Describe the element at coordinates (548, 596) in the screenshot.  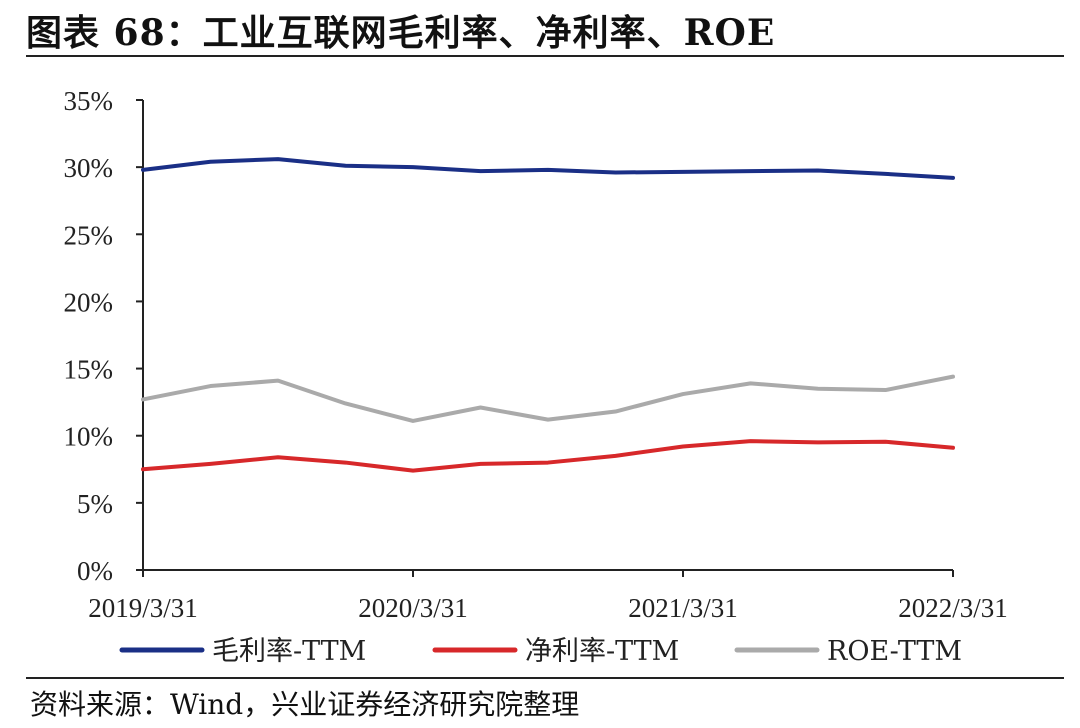
I see `x-axis-ticks: 2019/3/31 2020/3/31 2021/3/31 2022/3/31` at that location.